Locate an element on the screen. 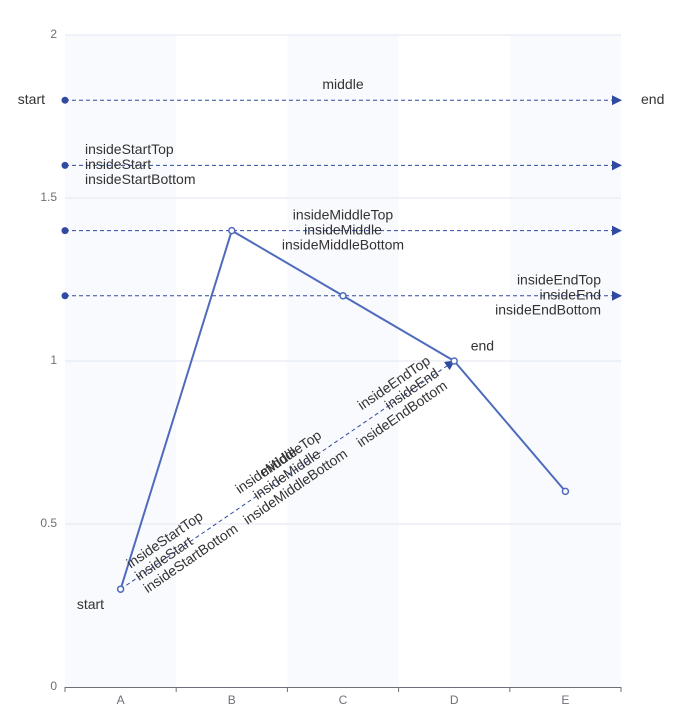 The height and width of the screenshot is (726, 692). x-tick-label: B is located at coordinates (232, 700).